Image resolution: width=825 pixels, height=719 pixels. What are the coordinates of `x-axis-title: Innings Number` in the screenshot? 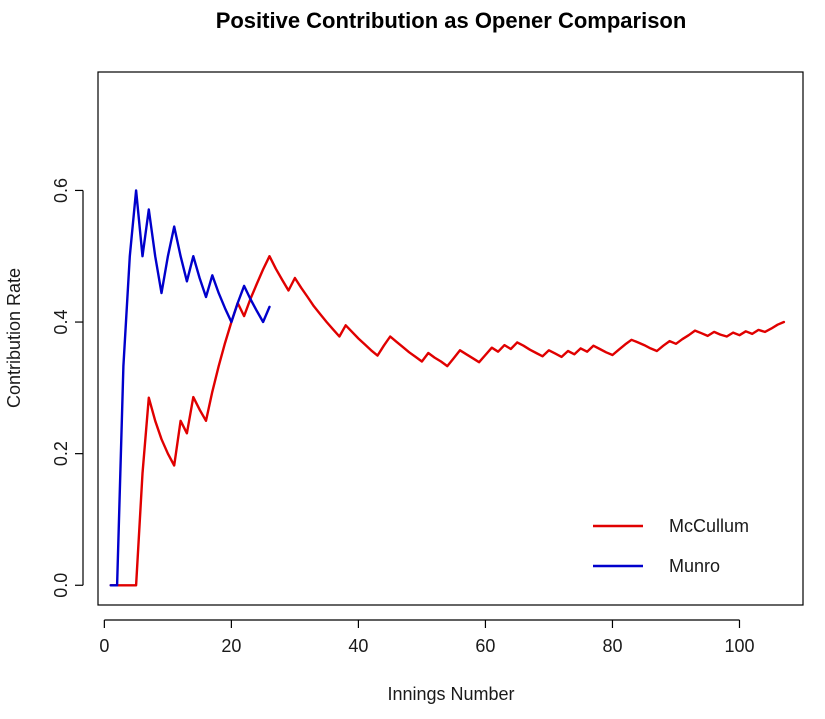 It's located at (450, 694).